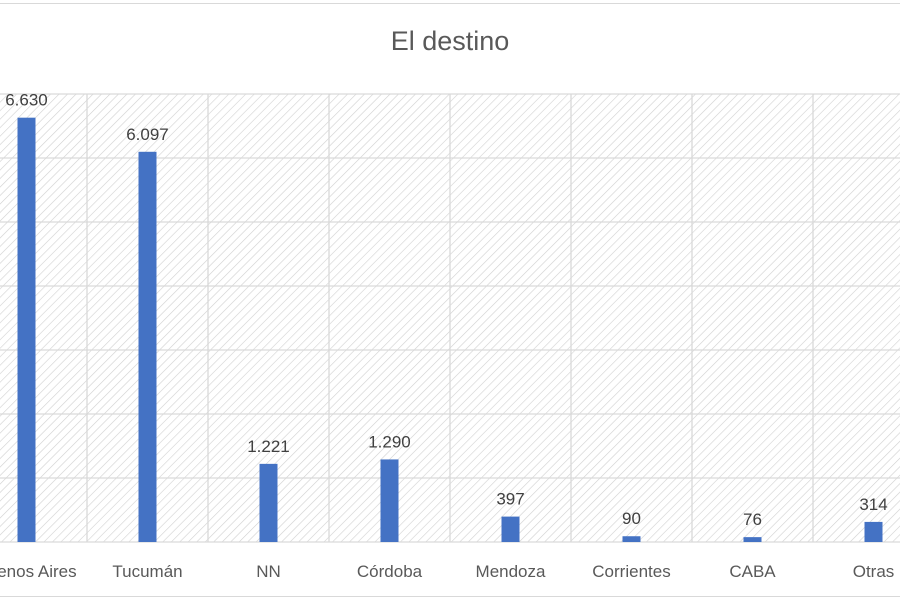 This screenshot has width=900, height=600. Describe the element at coordinates (268, 446) in the screenshot. I see `data-label-2: 1.221` at that location.